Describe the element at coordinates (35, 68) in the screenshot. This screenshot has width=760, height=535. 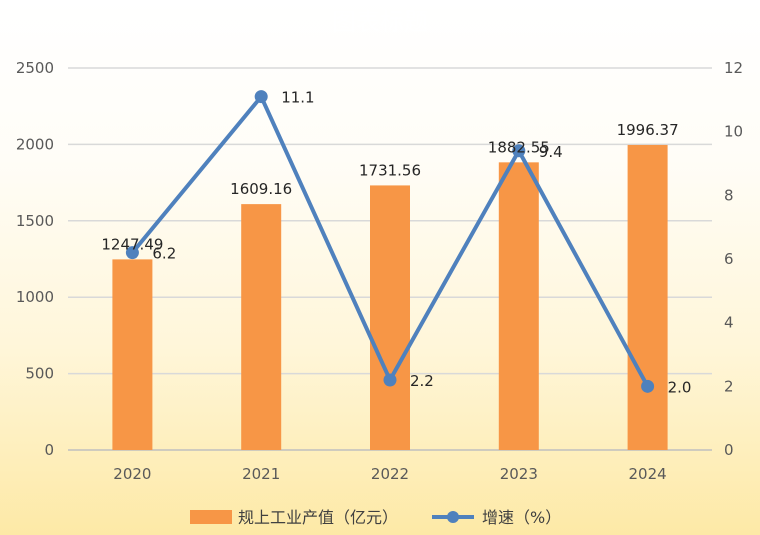
I see `y-left-tick-2500: 2500` at that location.